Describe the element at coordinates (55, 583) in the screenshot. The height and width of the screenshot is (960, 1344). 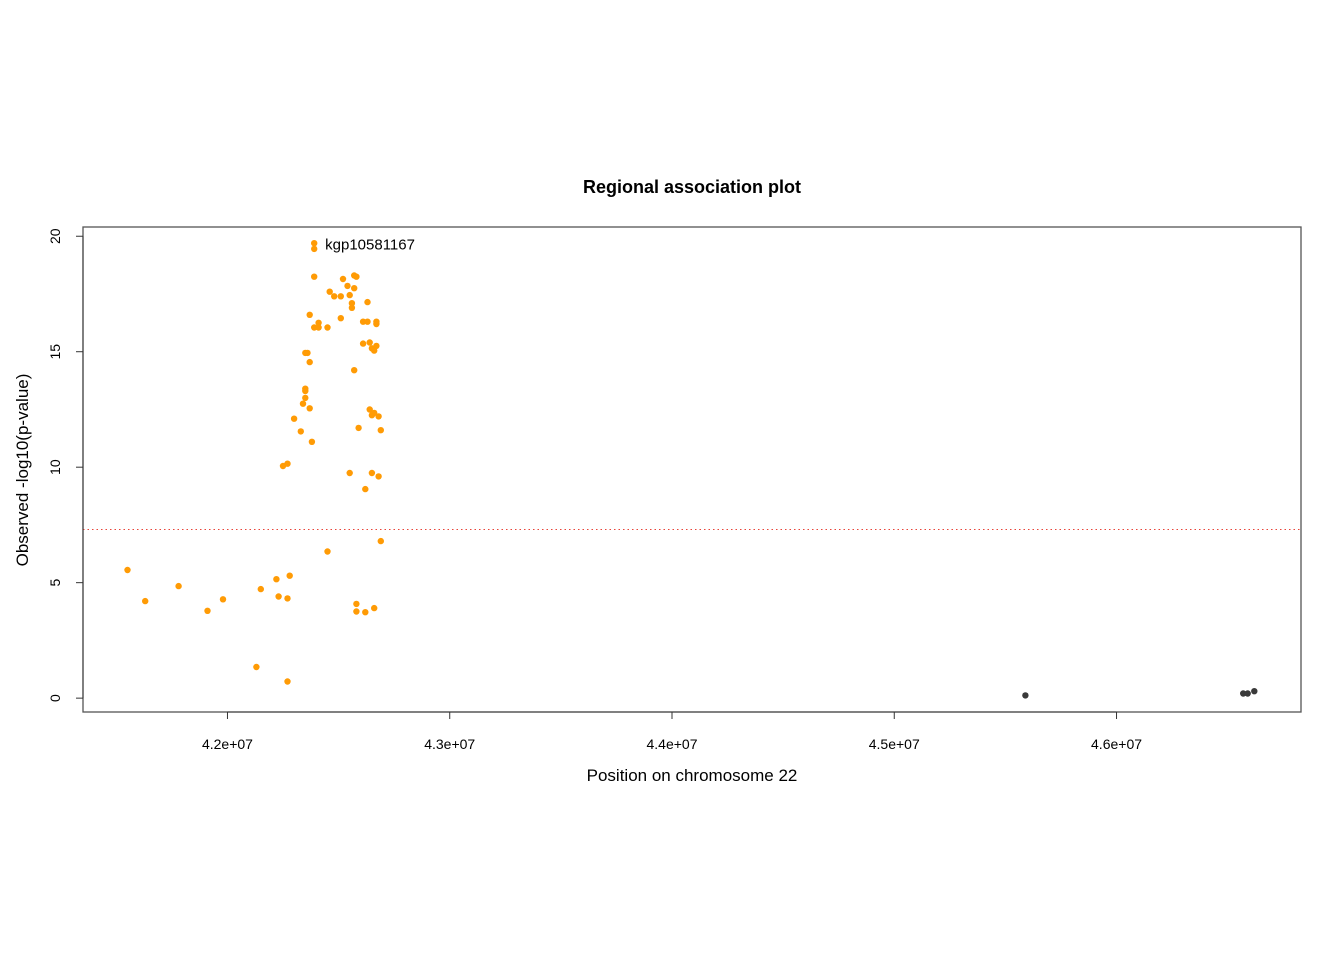
I see `y-tick-label: 5` at that location.